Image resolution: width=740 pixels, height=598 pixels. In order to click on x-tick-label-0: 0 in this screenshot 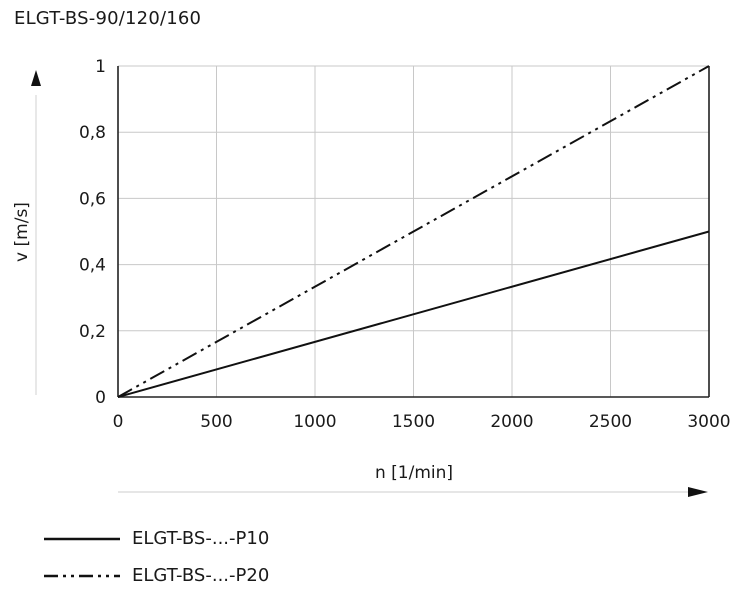, I will do `click(118, 422)`.